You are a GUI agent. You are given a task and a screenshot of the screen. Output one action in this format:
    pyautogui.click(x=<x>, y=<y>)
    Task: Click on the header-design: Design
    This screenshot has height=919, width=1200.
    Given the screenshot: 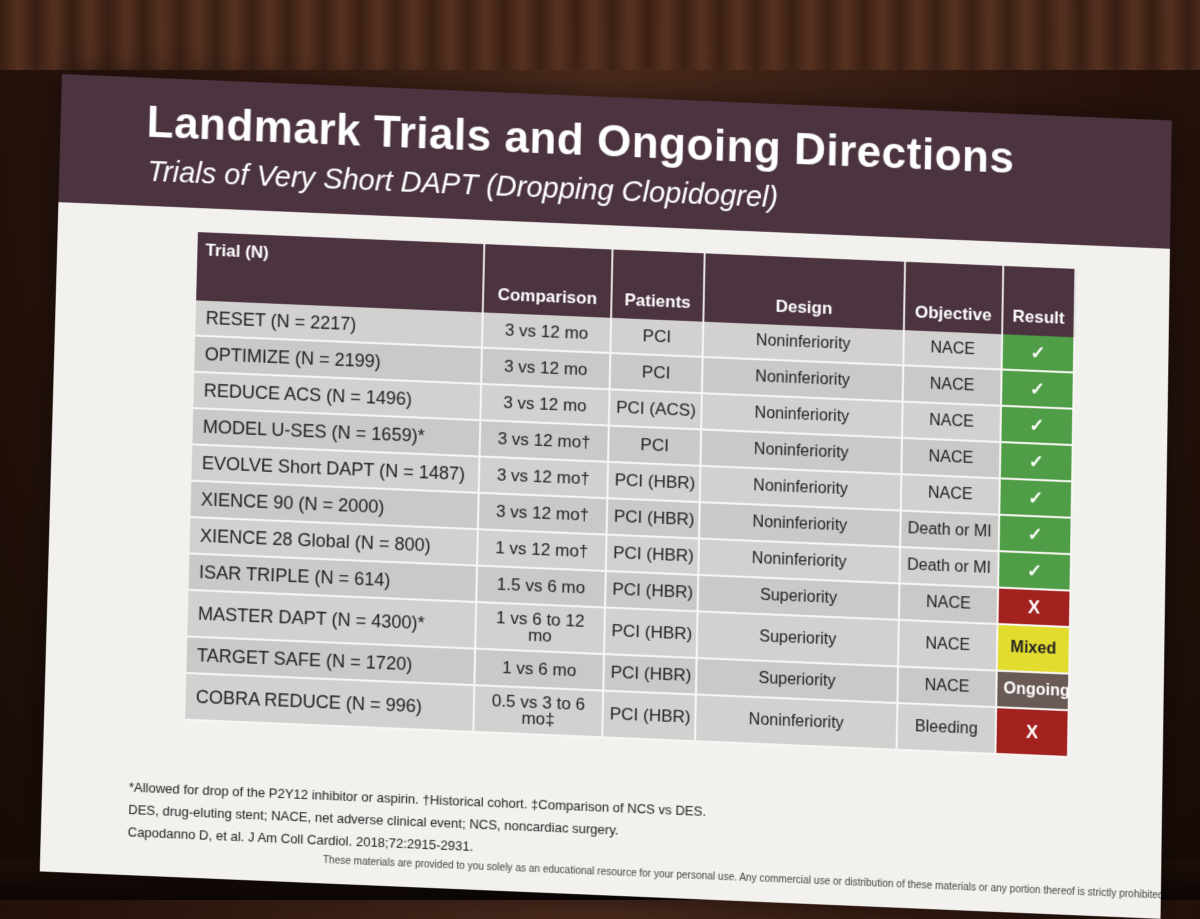 What is the action you would take?
    pyautogui.click(x=804, y=291)
    